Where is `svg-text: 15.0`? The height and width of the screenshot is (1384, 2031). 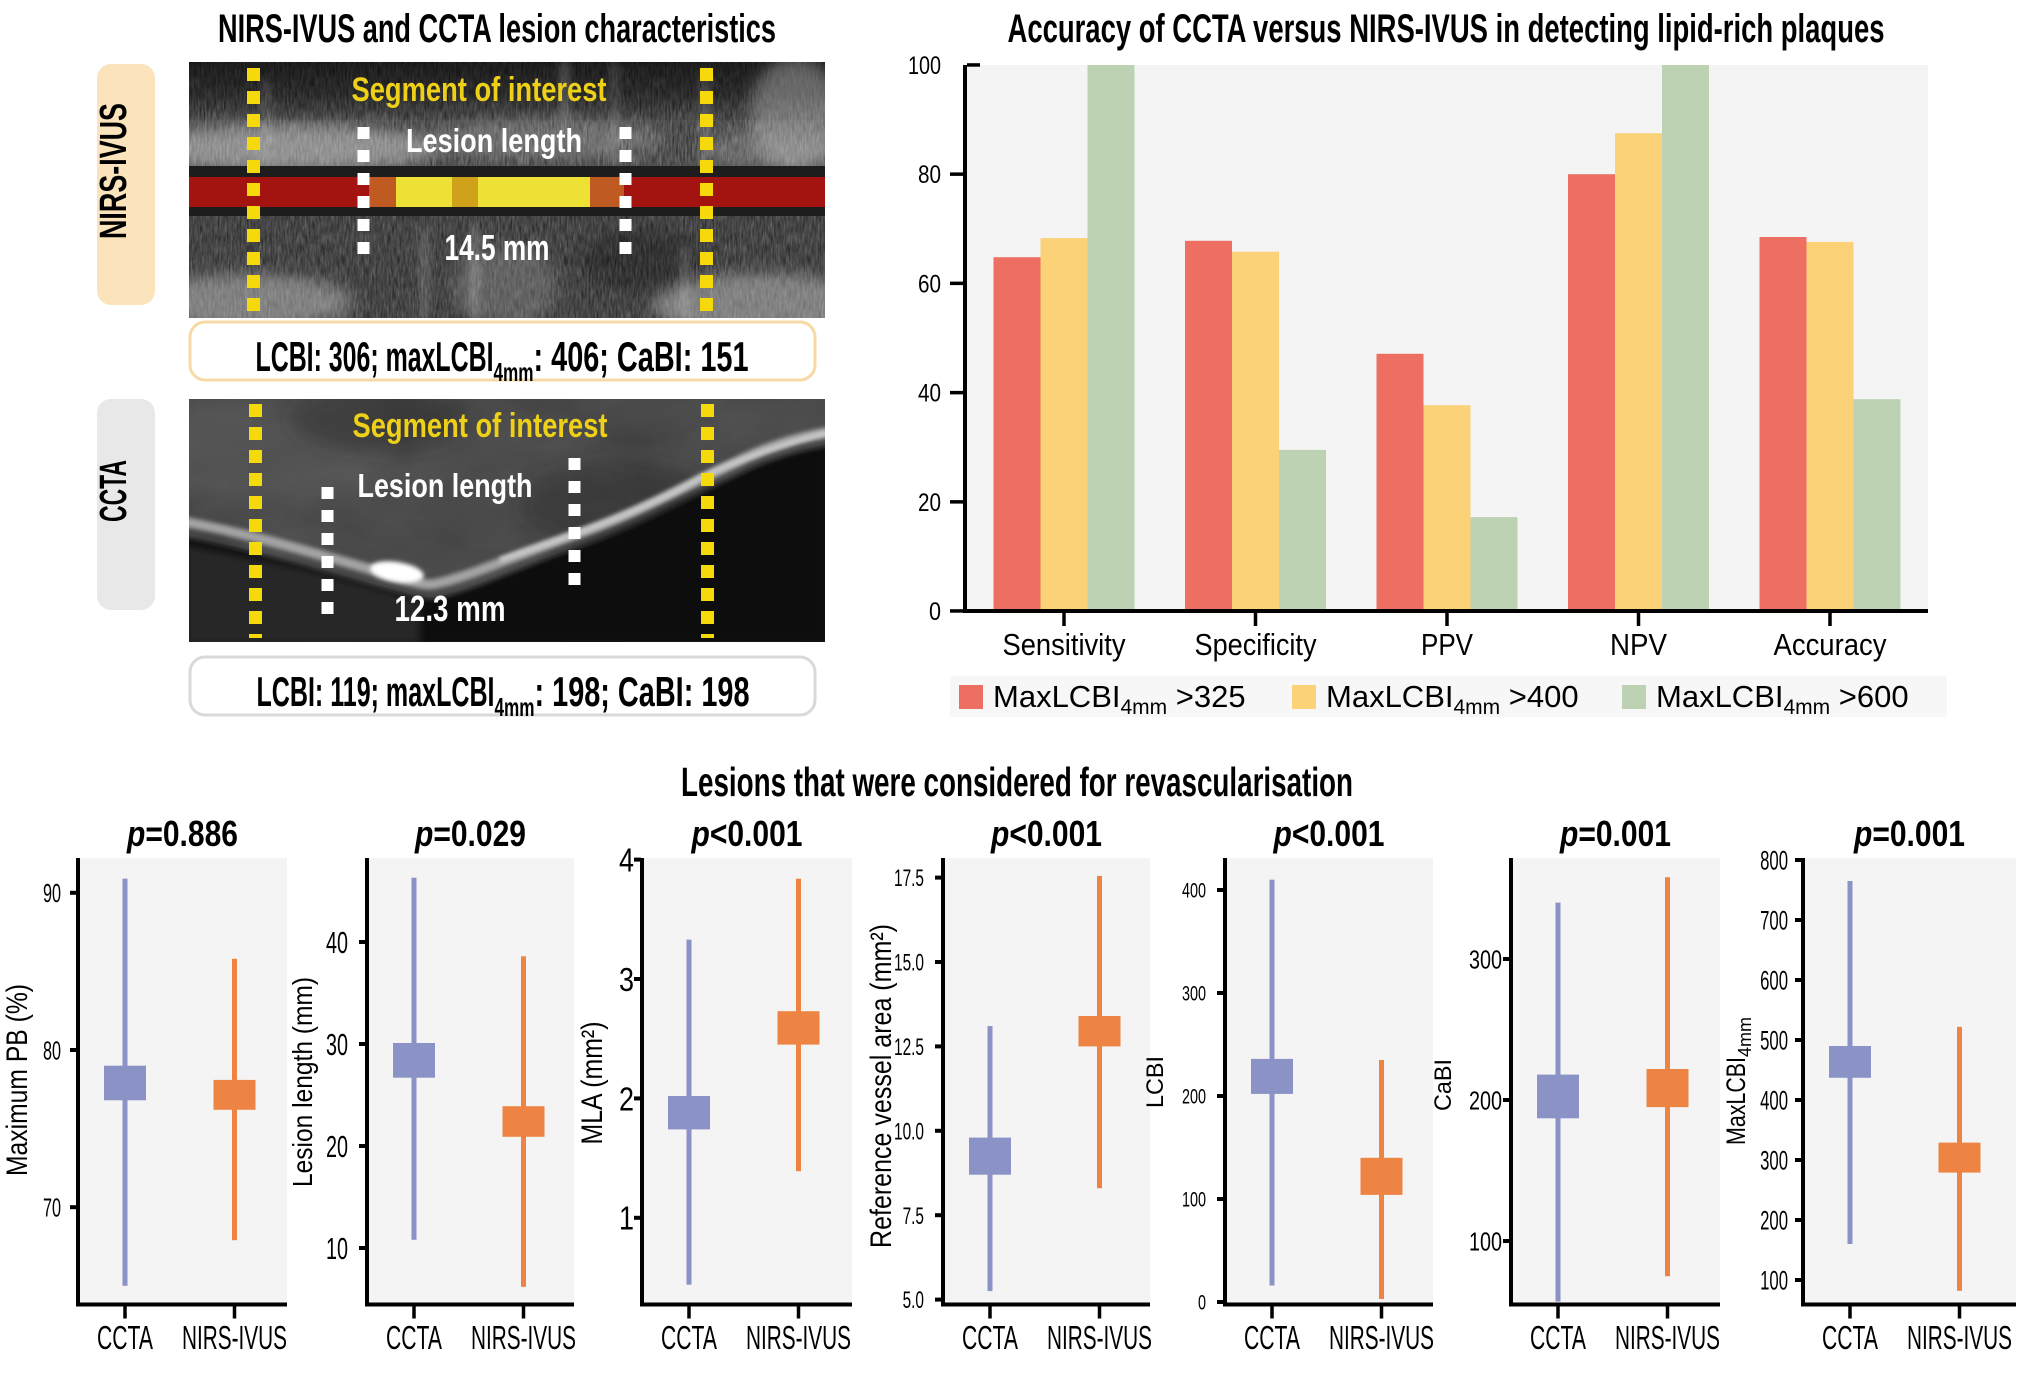 svg-text: 15.0 is located at coordinates (909, 963).